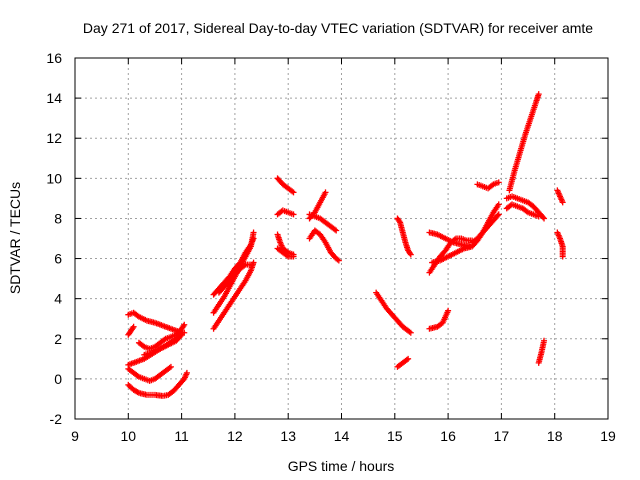 The height and width of the screenshot is (480, 640). I want to click on x-tick-label: 15, so click(395, 436).